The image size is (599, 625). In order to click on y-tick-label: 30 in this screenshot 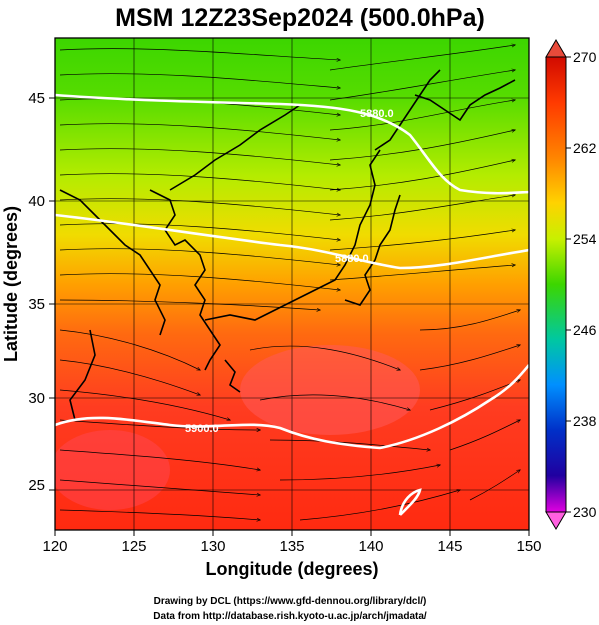, I will do `click(36, 398)`.